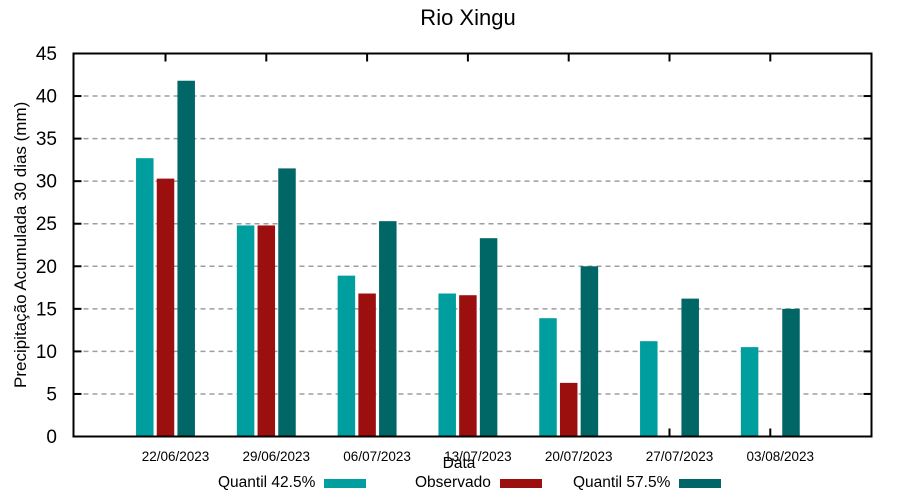 The height and width of the screenshot is (500, 900). What do you see at coordinates (478, 456) in the screenshot?
I see `x-tick-label: 13/07/2023` at bounding box center [478, 456].